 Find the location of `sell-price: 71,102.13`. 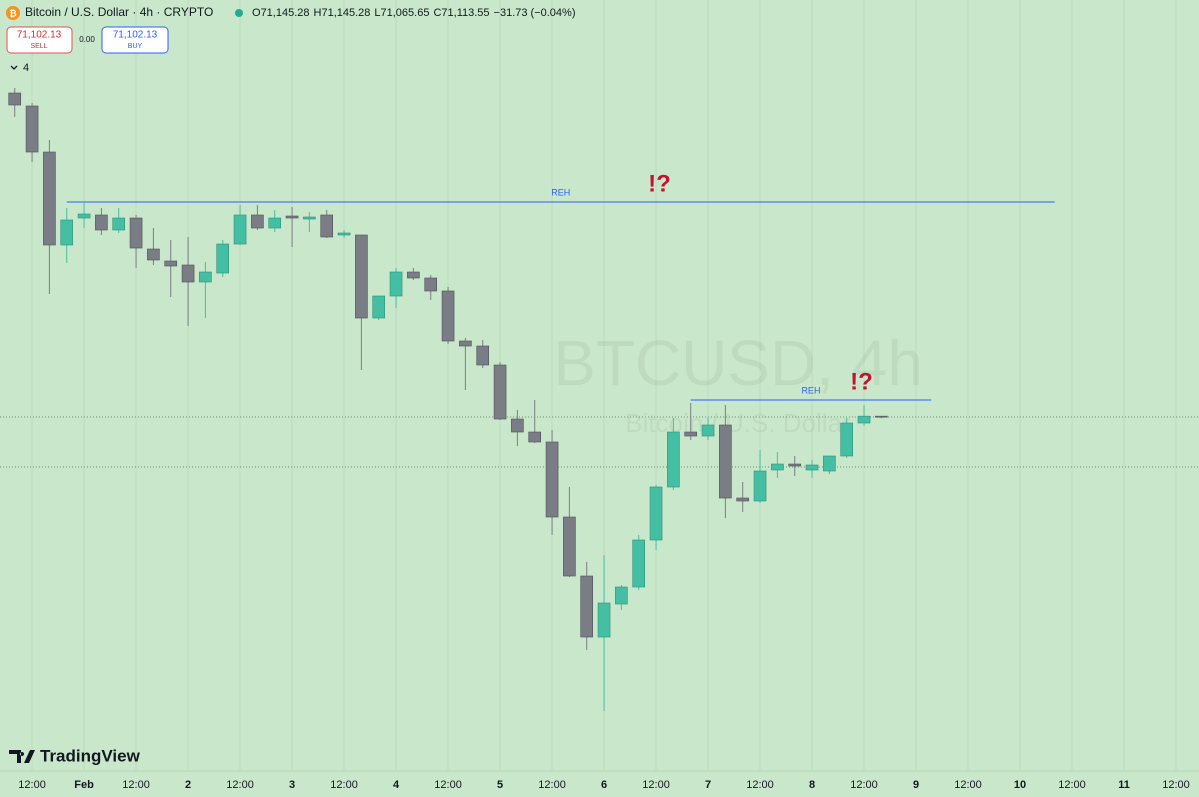

sell-price: 71,102.13 is located at coordinates (39, 35).